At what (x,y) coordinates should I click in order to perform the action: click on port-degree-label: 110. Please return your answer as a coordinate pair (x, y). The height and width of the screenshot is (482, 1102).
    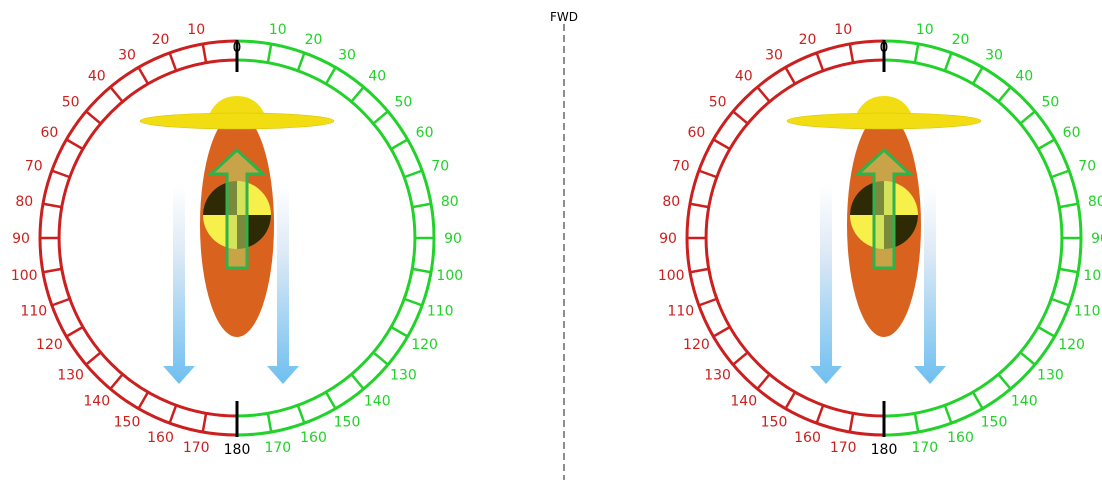
    Looking at the image, I should click on (33, 312).